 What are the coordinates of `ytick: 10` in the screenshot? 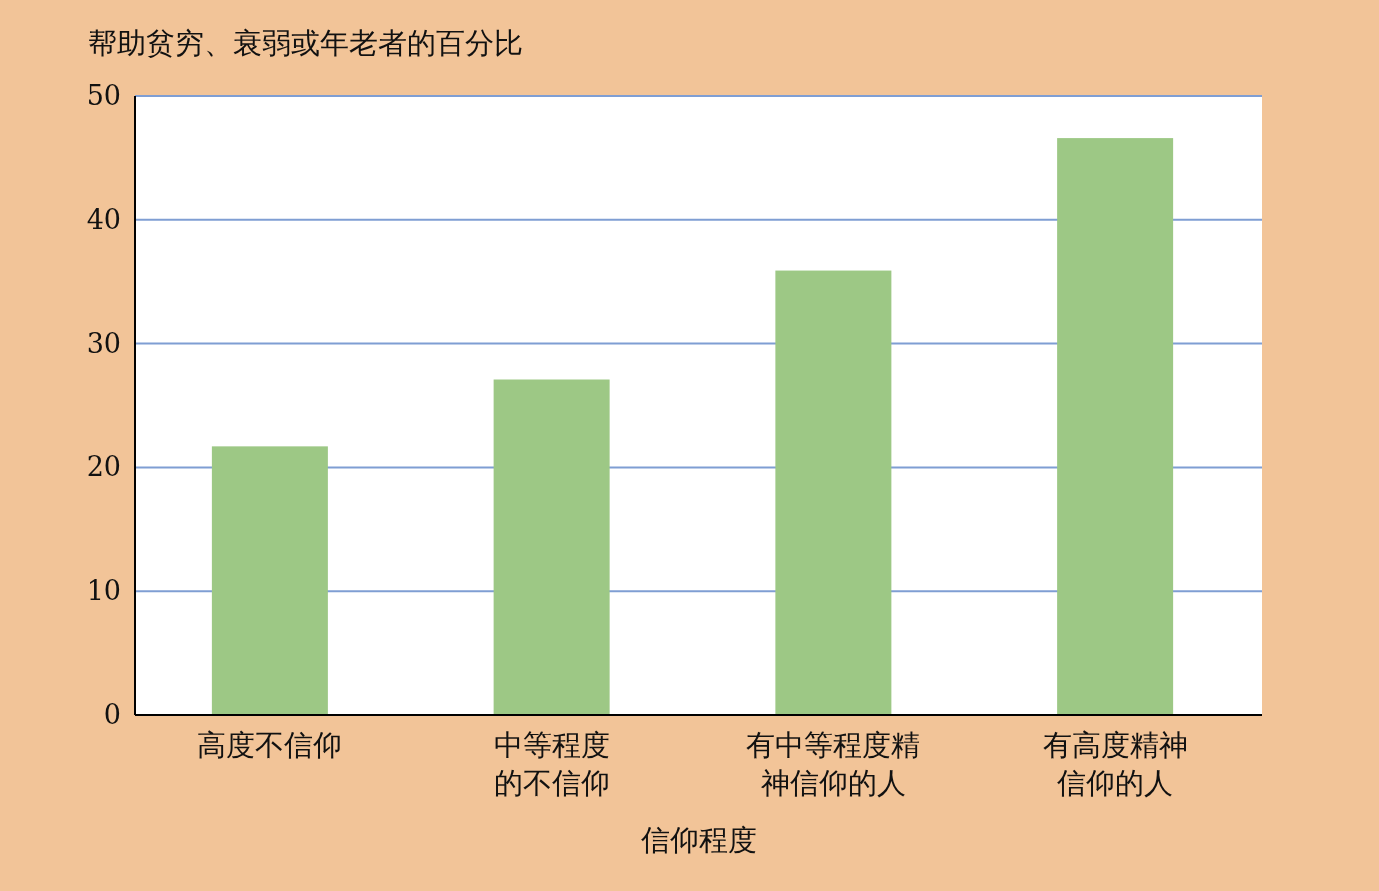 It's located at (103, 591).